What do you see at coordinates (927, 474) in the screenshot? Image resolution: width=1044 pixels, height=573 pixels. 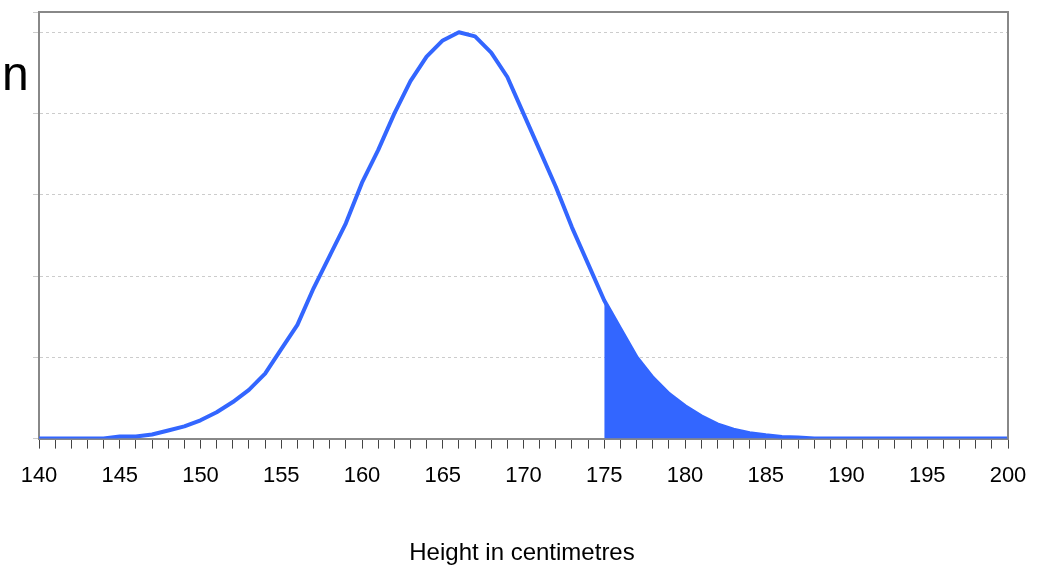 I see `x-tick-label: 195` at bounding box center [927, 474].